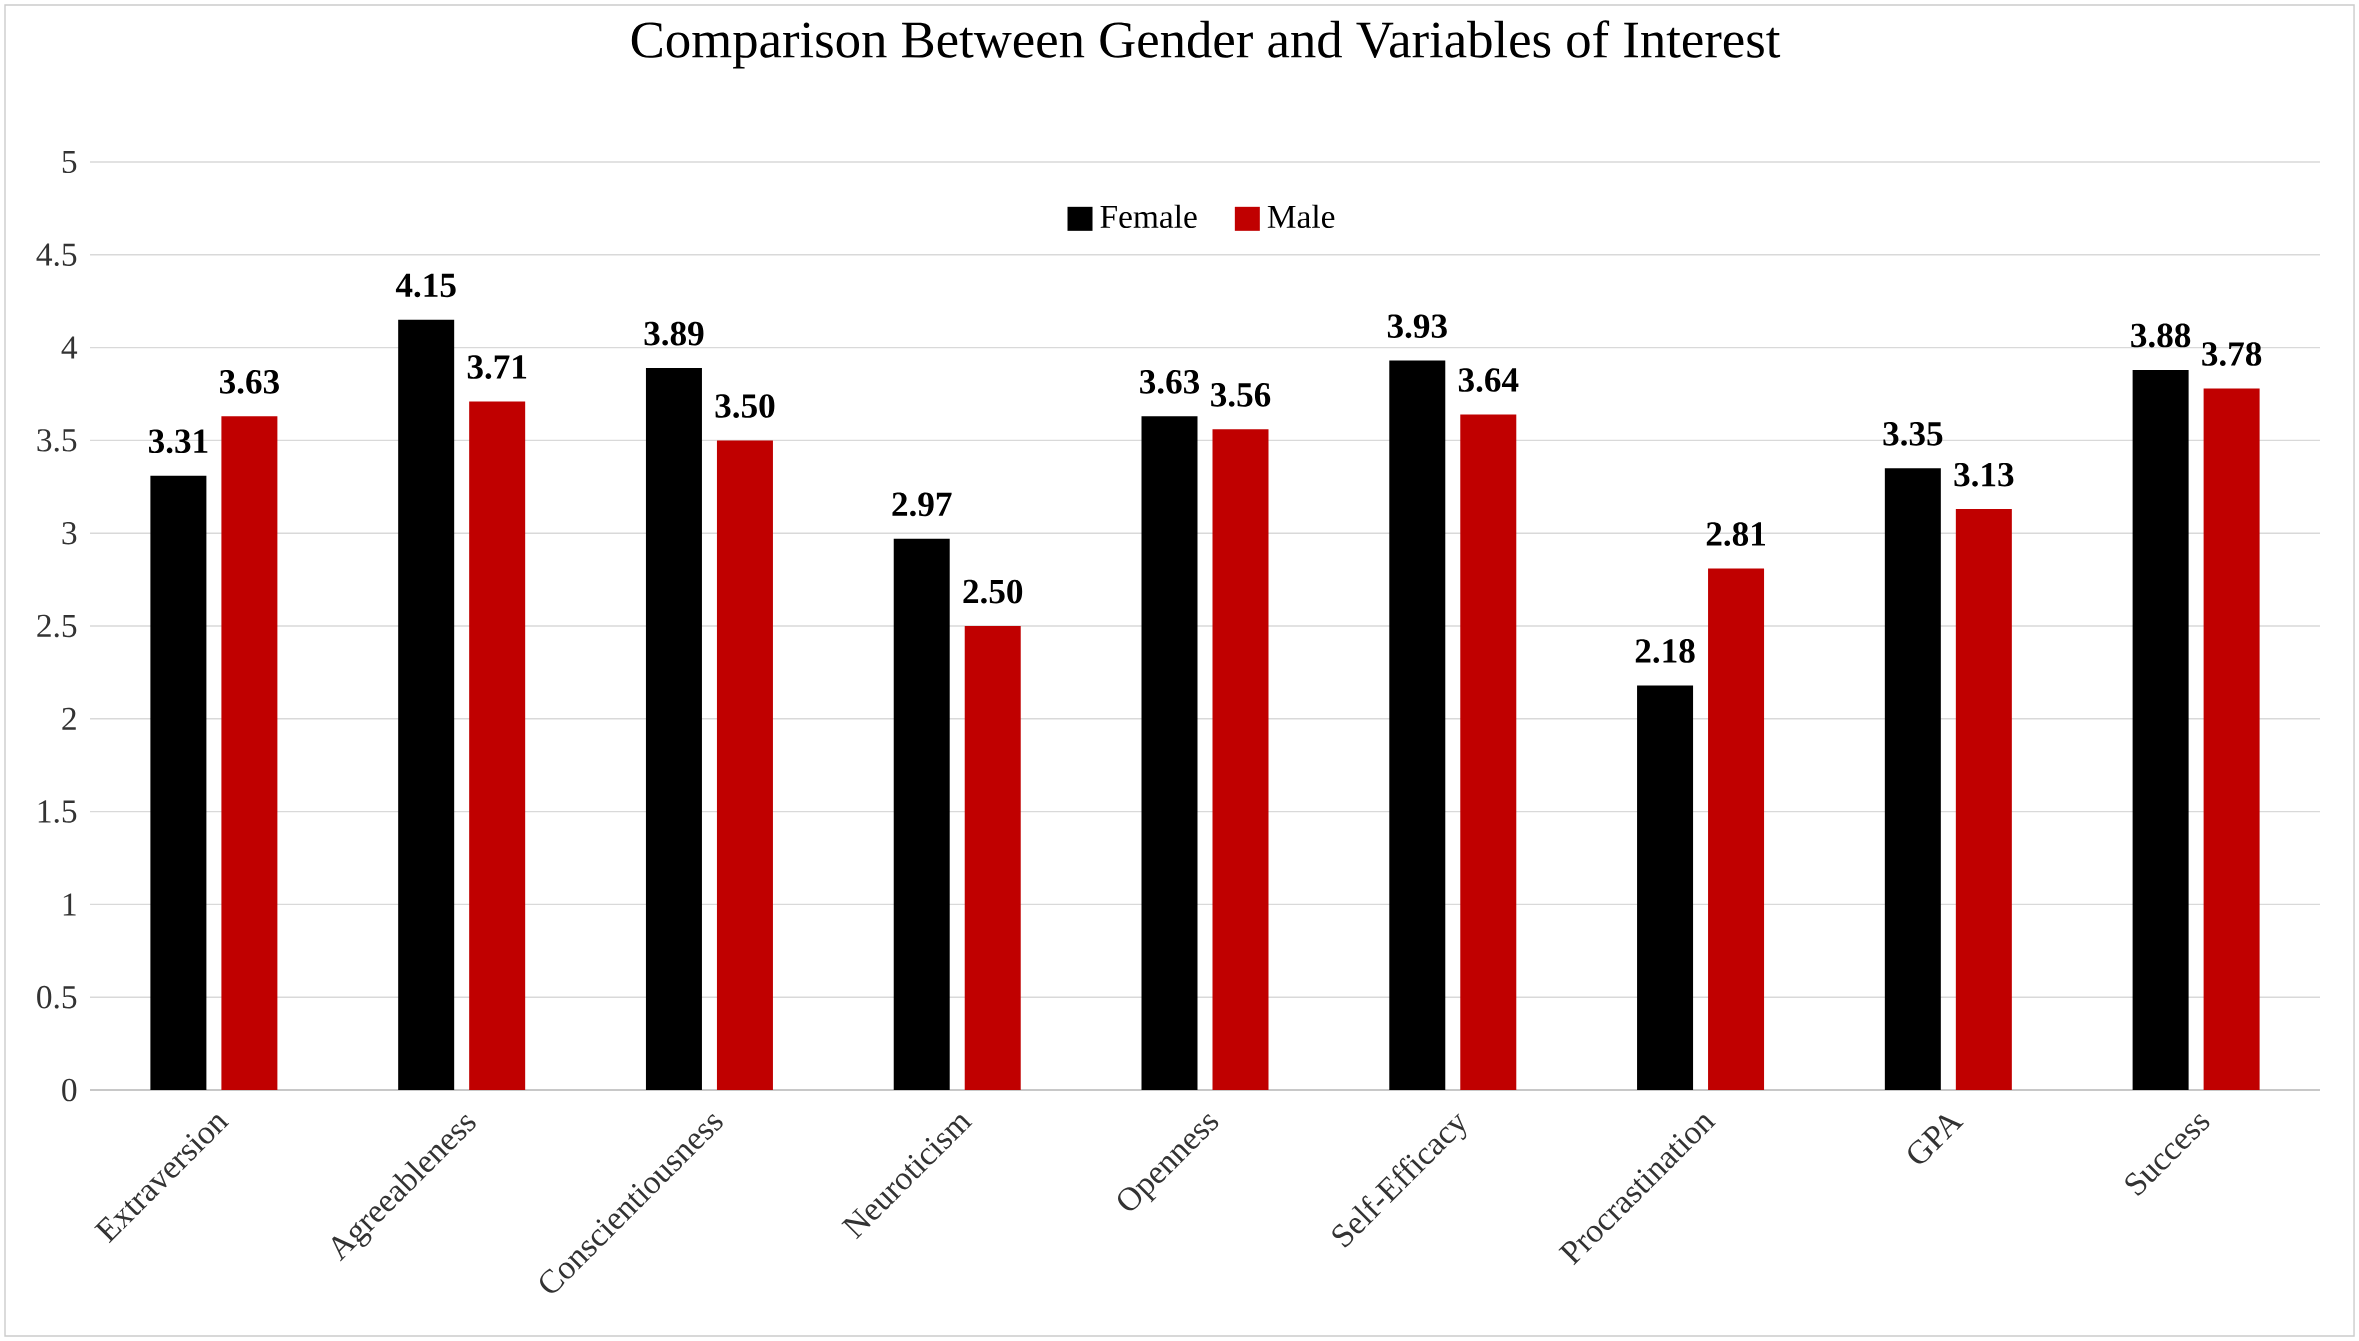  What do you see at coordinates (1736, 534) in the screenshot?
I see `data-label: 2.81` at bounding box center [1736, 534].